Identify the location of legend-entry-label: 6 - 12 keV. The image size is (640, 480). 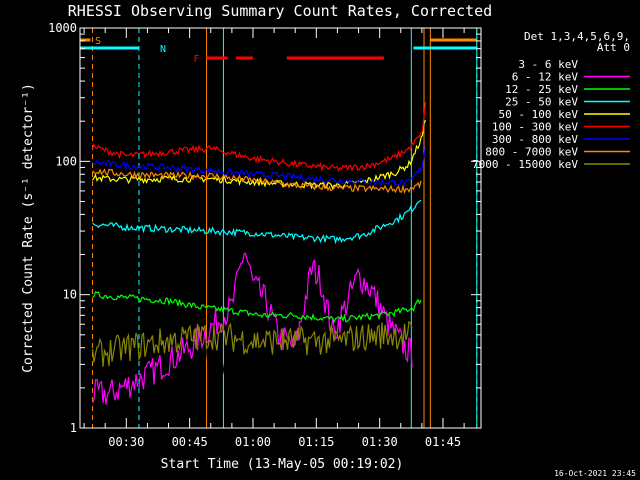
(545, 77).